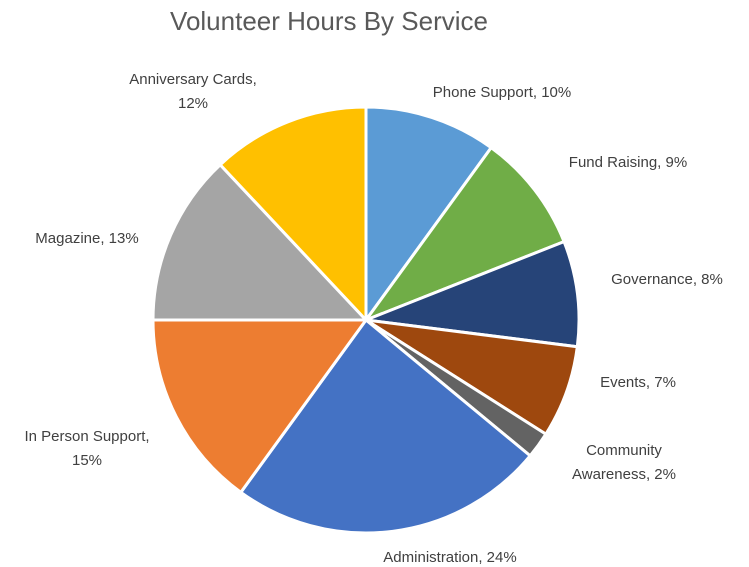 The width and height of the screenshot is (749, 567). I want to click on pie-slice-governance, so click(472, 294).